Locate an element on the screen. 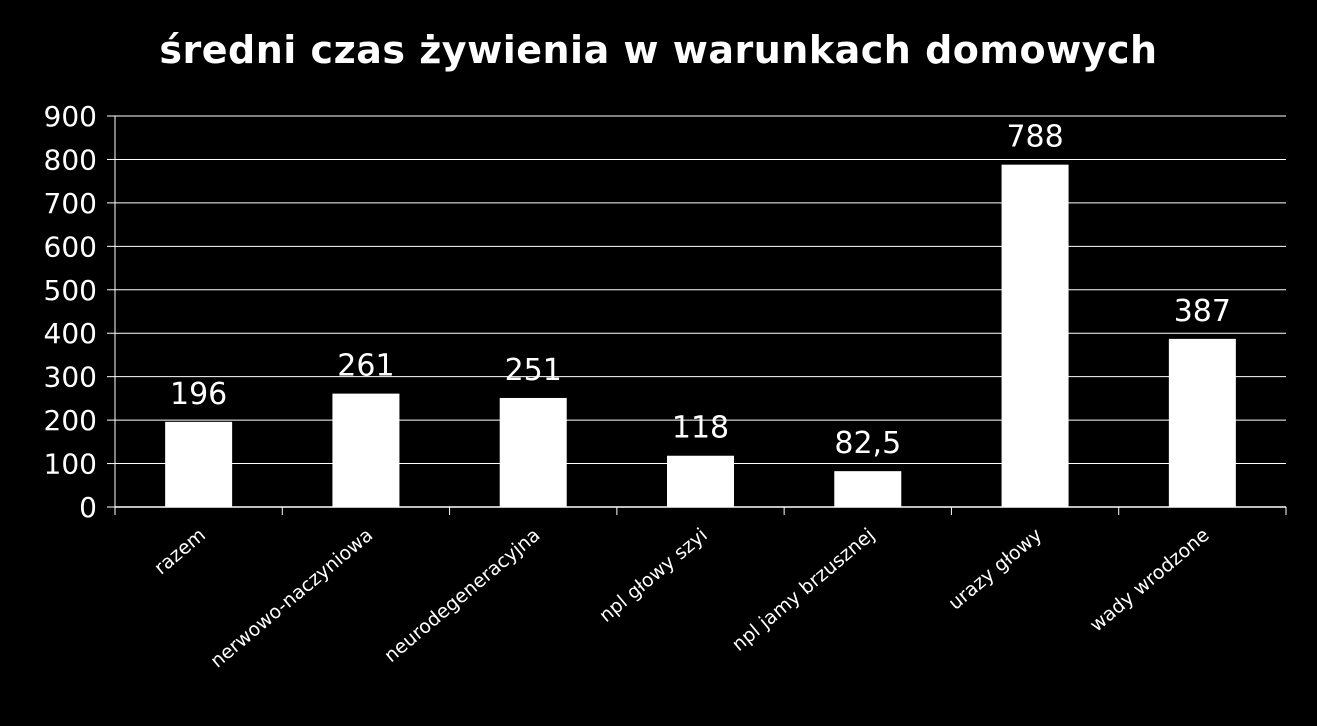  data-label: 261 is located at coordinates (365, 366).